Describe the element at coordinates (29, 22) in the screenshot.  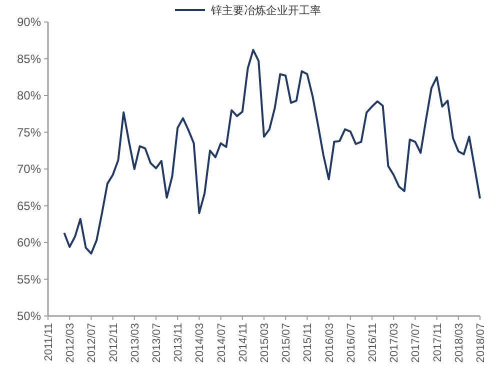
I see `y-tick-label: 90%` at that location.